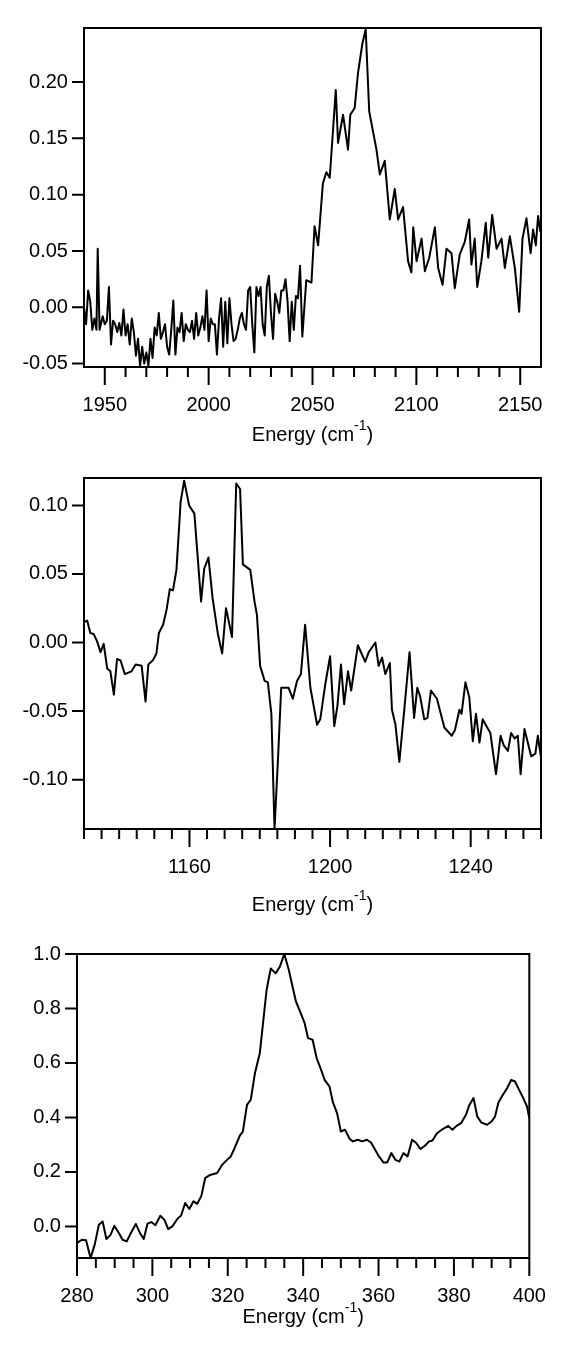  I want to click on y-tick-label: 0.20, so click(48, 80).